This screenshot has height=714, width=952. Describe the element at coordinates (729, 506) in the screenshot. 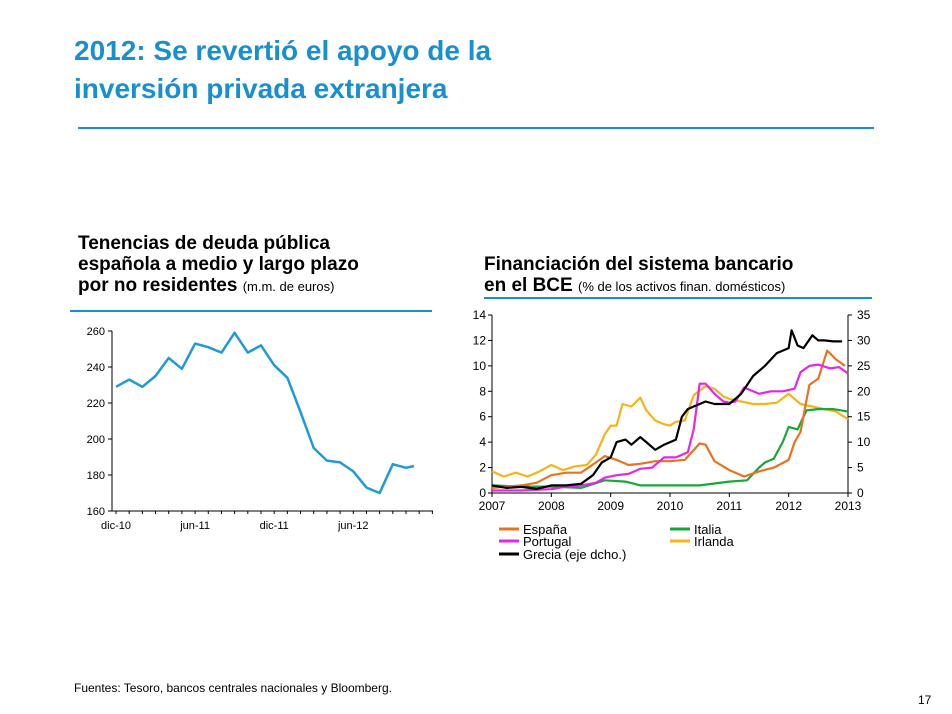

I see `x-tick-label: 2011` at that location.